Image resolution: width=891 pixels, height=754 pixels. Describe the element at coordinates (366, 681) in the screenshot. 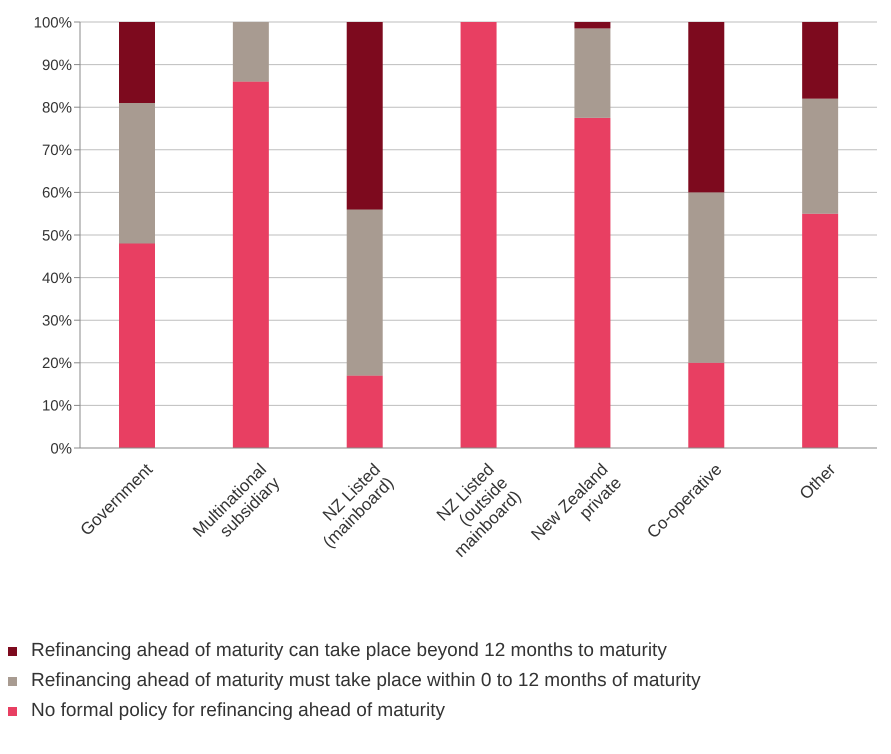

I see `legend-label: Refinancing ahead of maturity must take place within 0 to 12 months of maturity` at that location.